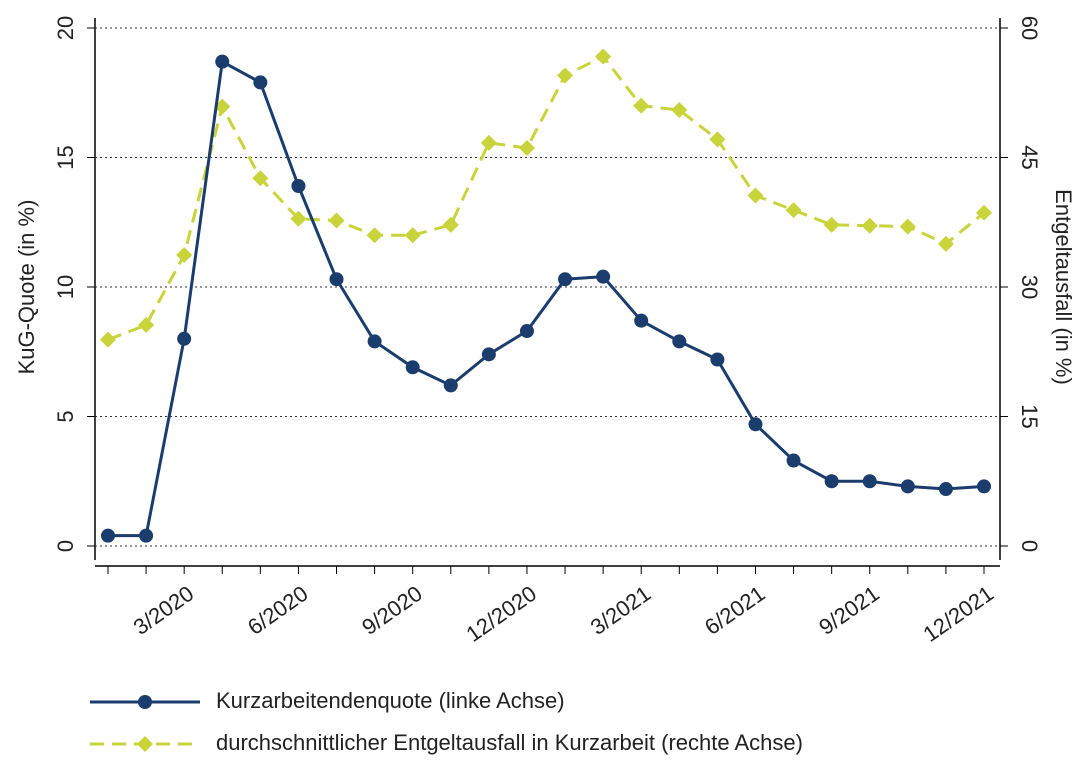 The width and height of the screenshot is (1080, 765). What do you see at coordinates (26, 287) in the screenshot?
I see `y-axis-label: KuG-Quote (in %)` at bounding box center [26, 287].